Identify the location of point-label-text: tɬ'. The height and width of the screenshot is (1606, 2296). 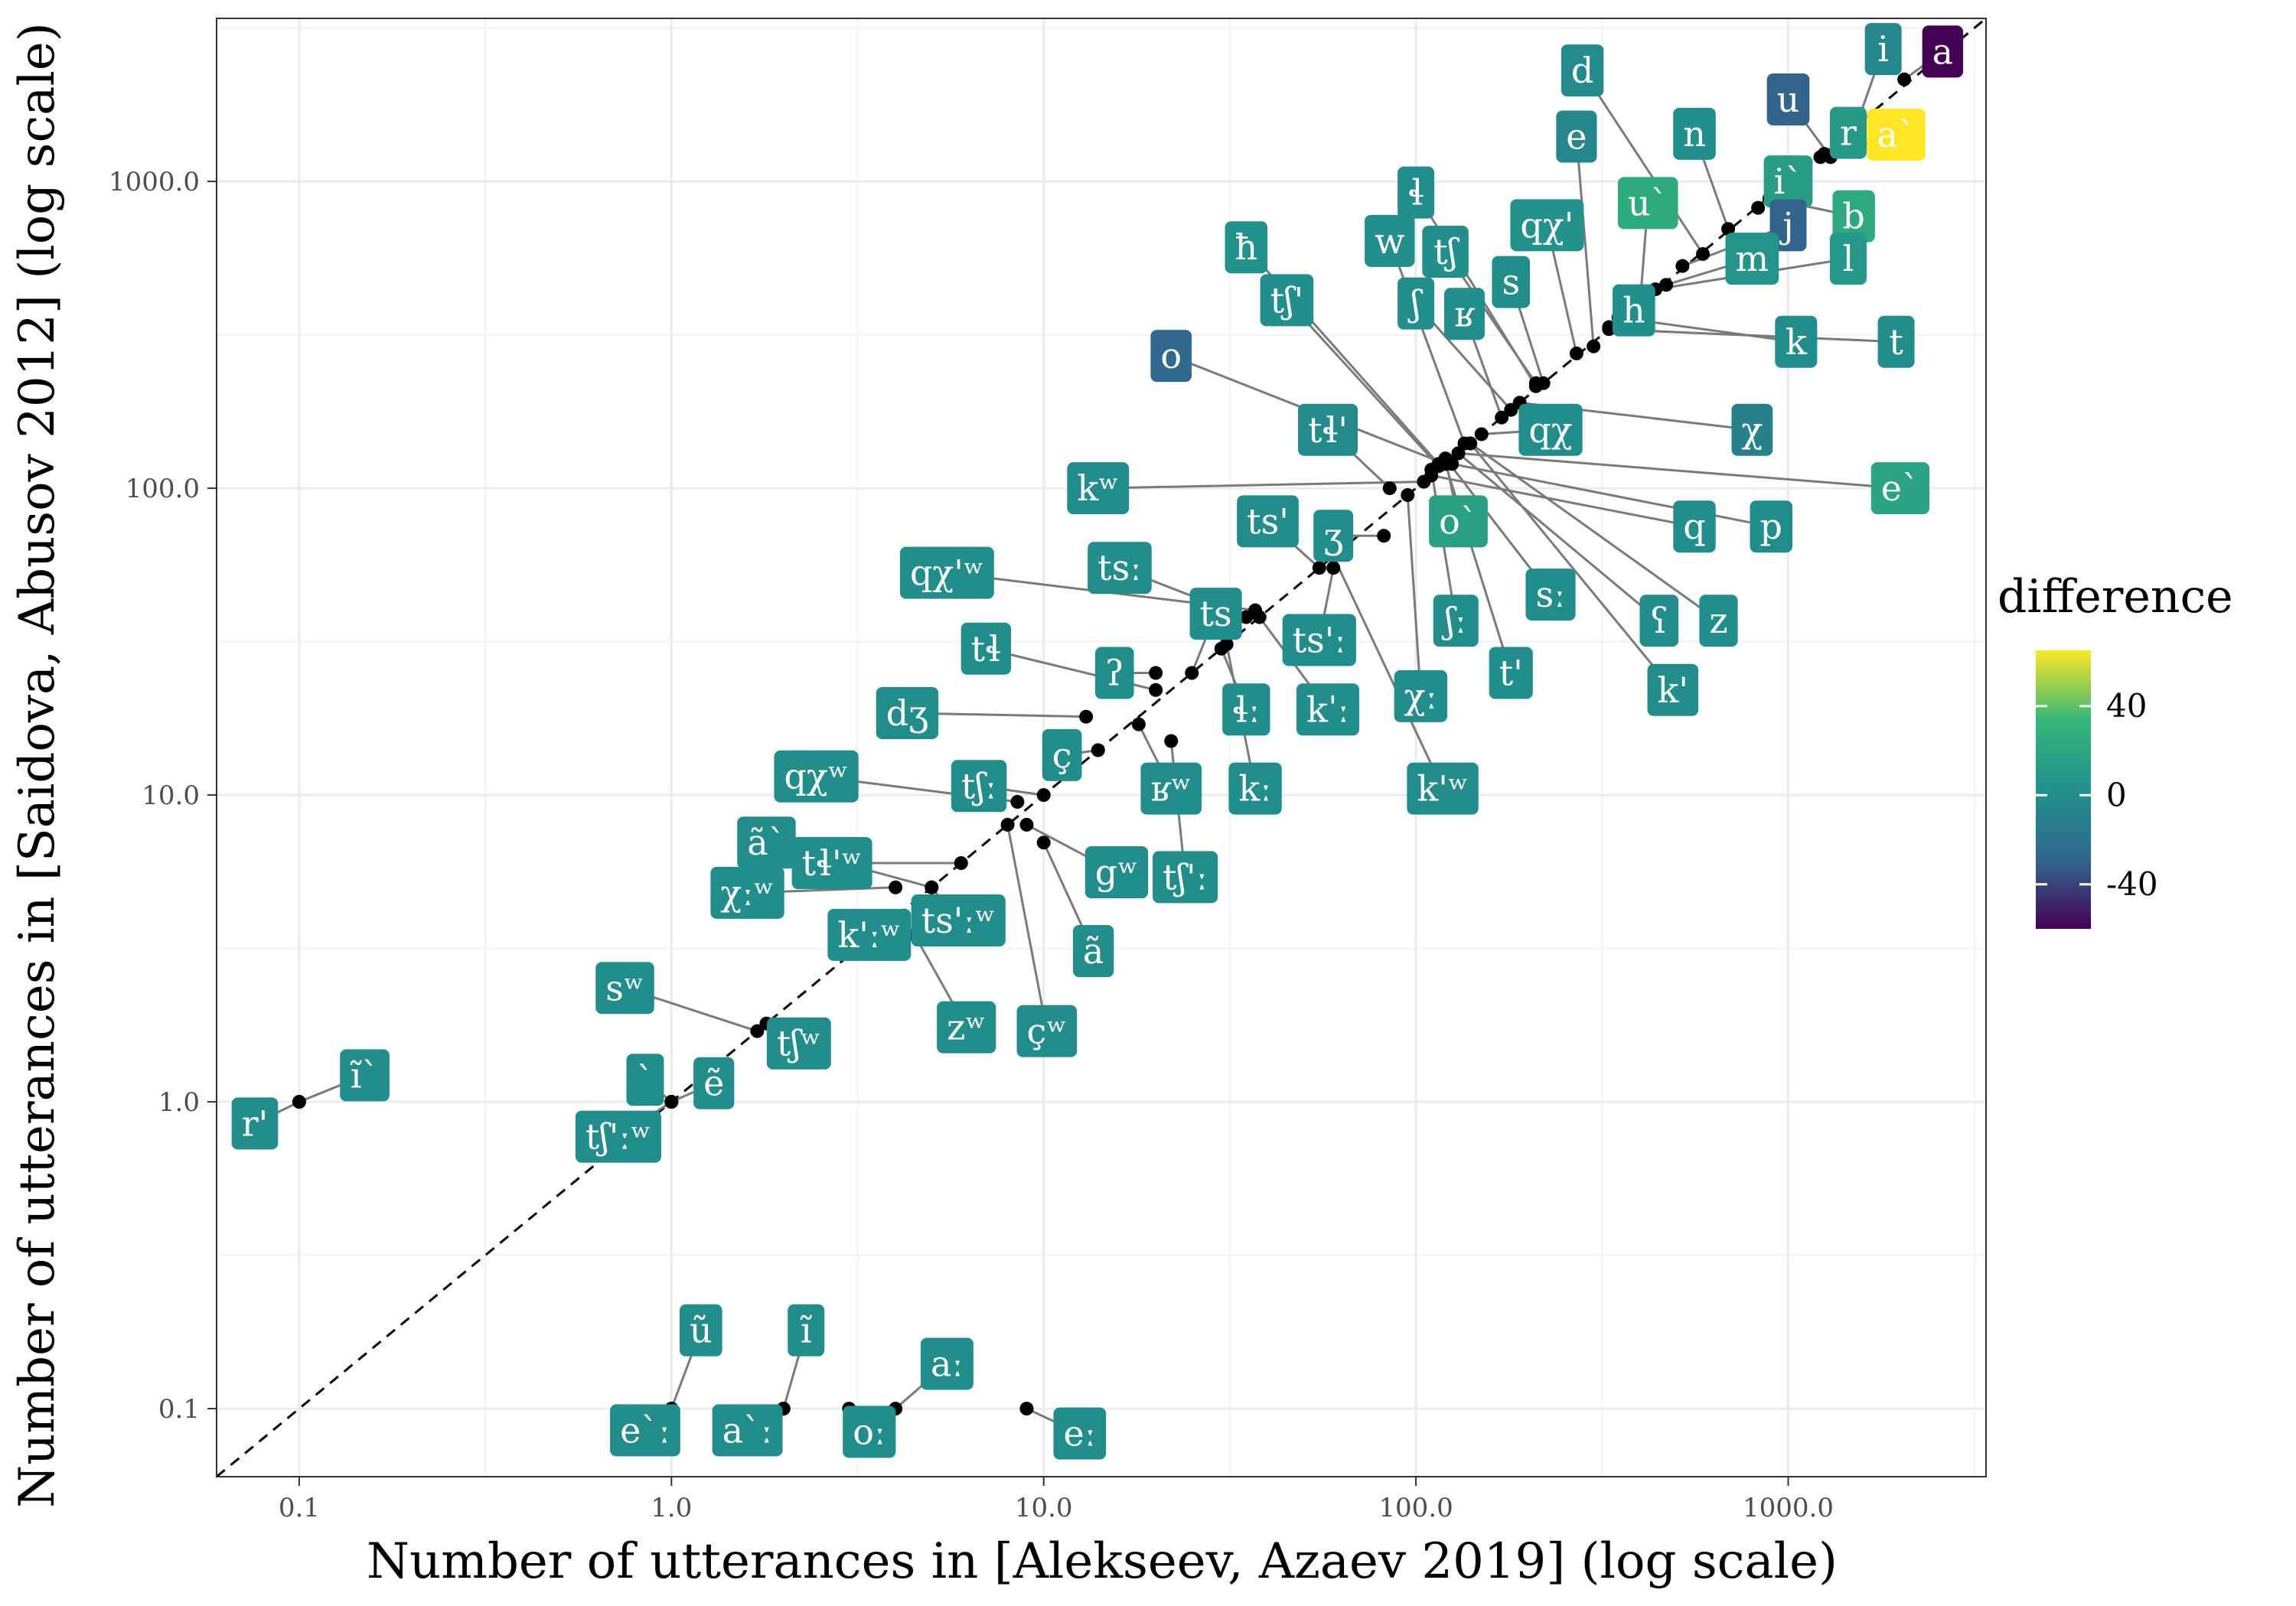
(1328, 430).